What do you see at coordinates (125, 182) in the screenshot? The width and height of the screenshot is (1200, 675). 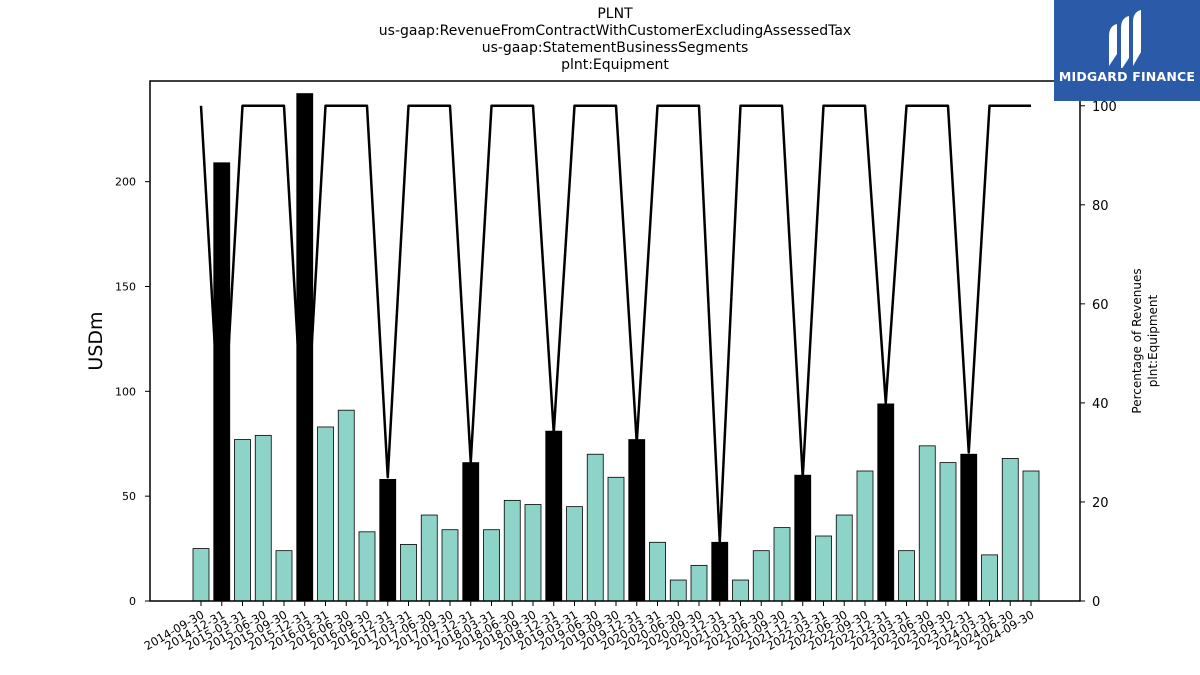 I see `y-tick-label: 200` at bounding box center [125, 182].